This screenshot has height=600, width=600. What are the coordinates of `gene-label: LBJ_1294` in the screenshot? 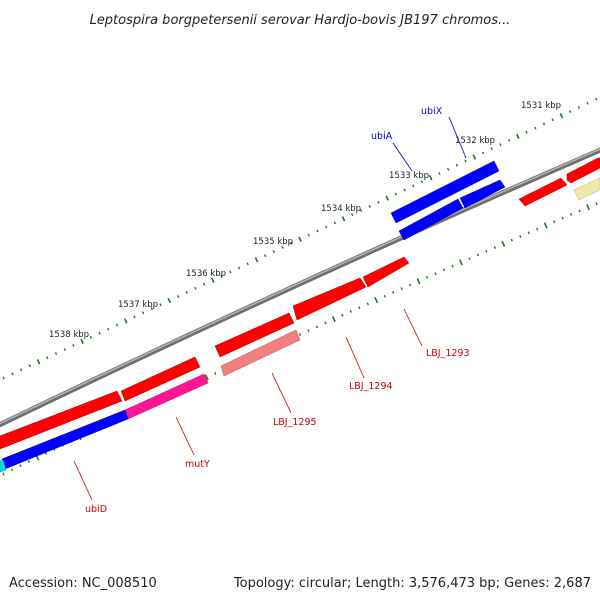 It's located at (371, 386).